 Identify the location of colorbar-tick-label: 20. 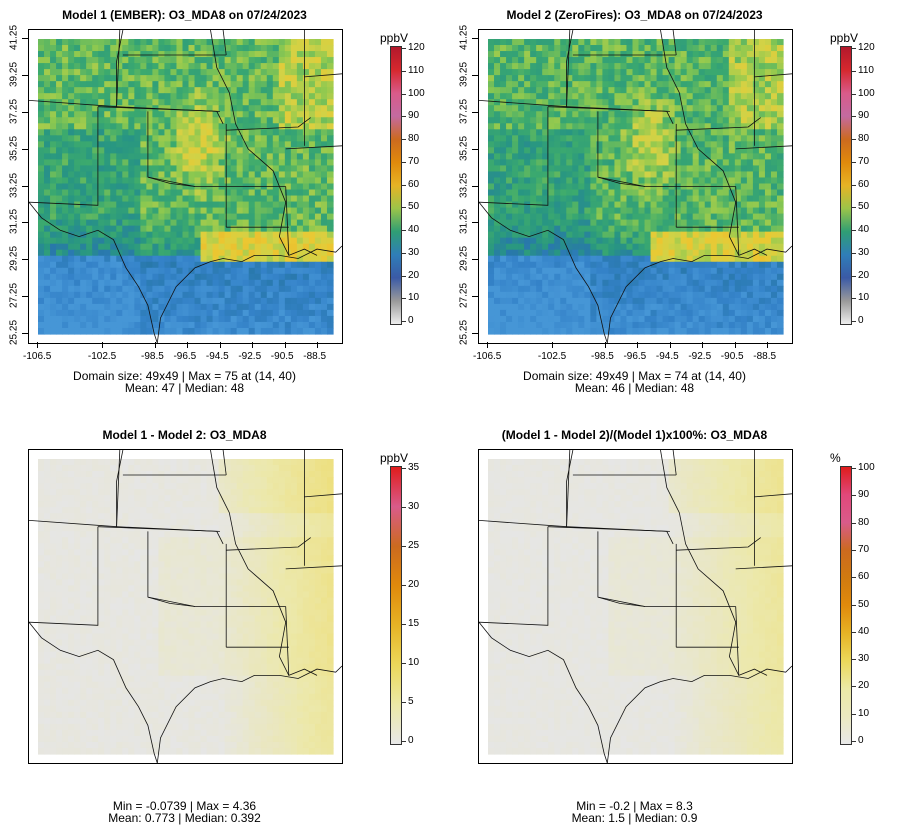
(864, 275).